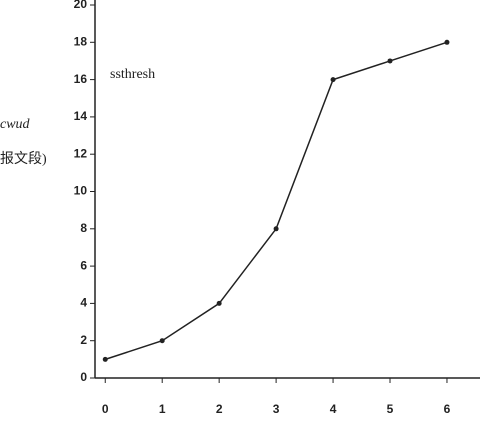 The image size is (480, 430). What do you see at coordinates (162, 409) in the screenshot?
I see `x-tick-label: 1` at bounding box center [162, 409].